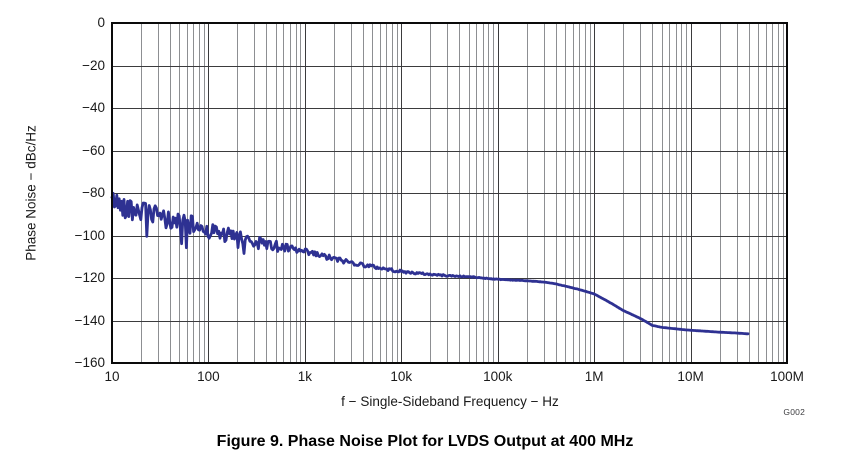 The image size is (841, 471). Describe the element at coordinates (89, 235) in the screenshot. I see `y-tick-label: −100` at that location.